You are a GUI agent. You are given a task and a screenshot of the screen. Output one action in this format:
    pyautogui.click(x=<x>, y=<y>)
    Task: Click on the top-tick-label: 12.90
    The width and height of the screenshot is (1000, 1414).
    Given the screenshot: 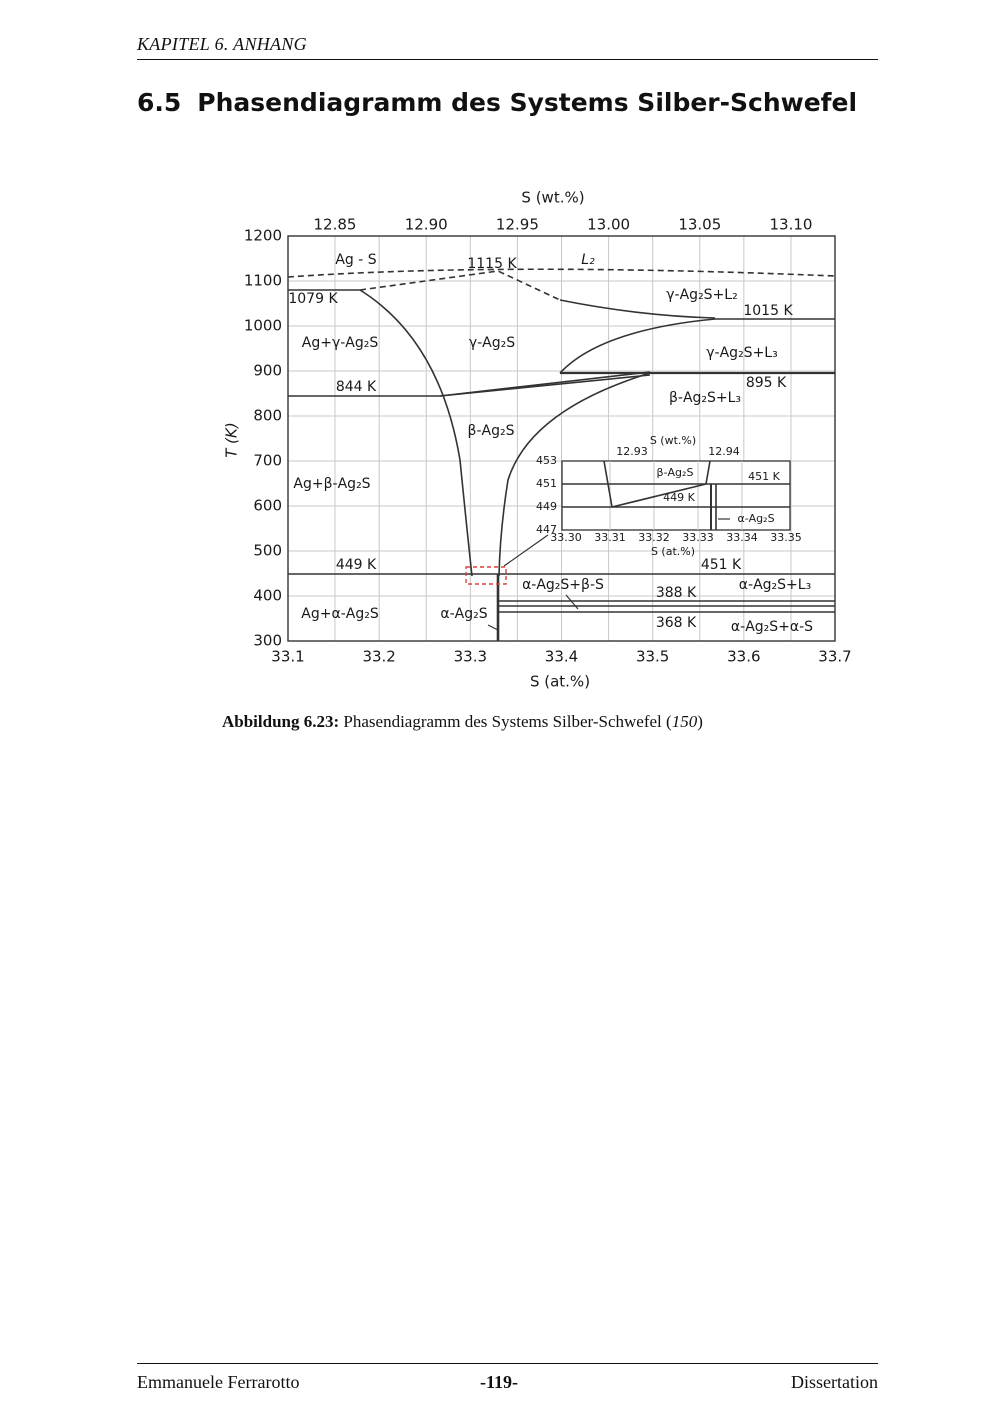 What is the action you would take?
    pyautogui.click(x=426, y=225)
    